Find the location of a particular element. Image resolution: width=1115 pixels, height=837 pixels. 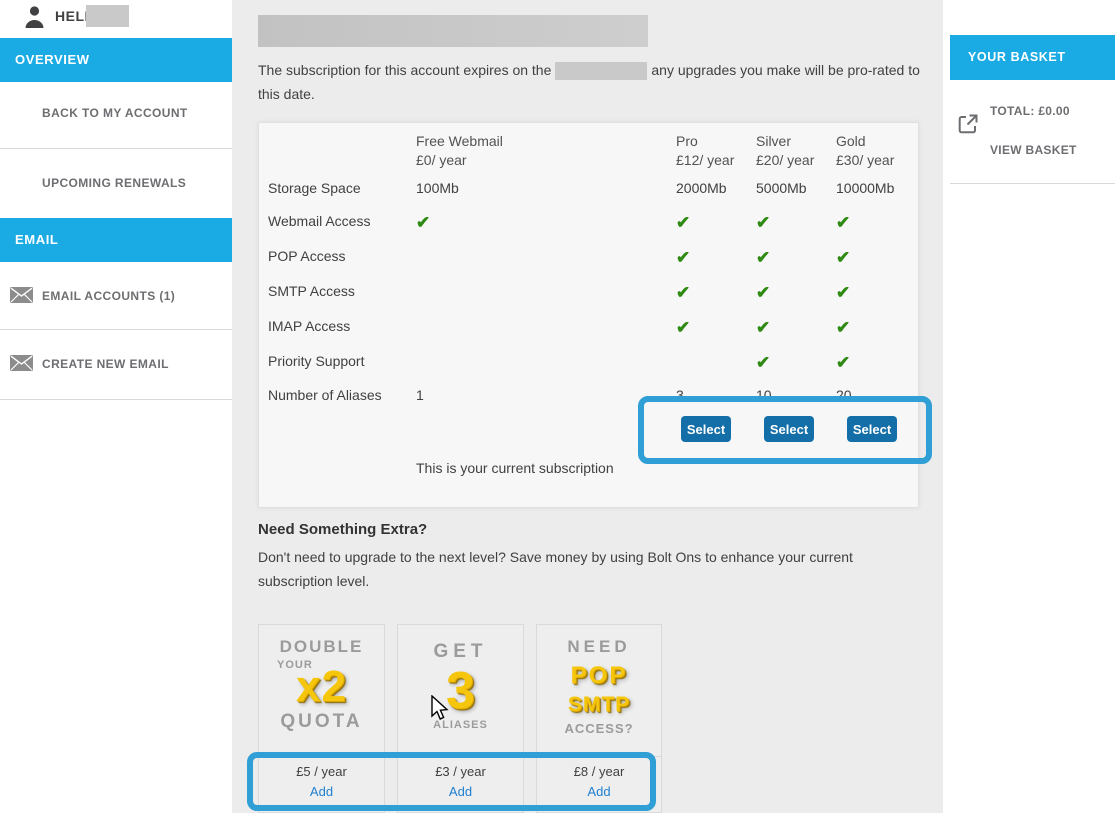

sidebar-header-email: EMAIL is located at coordinates (116, 240).